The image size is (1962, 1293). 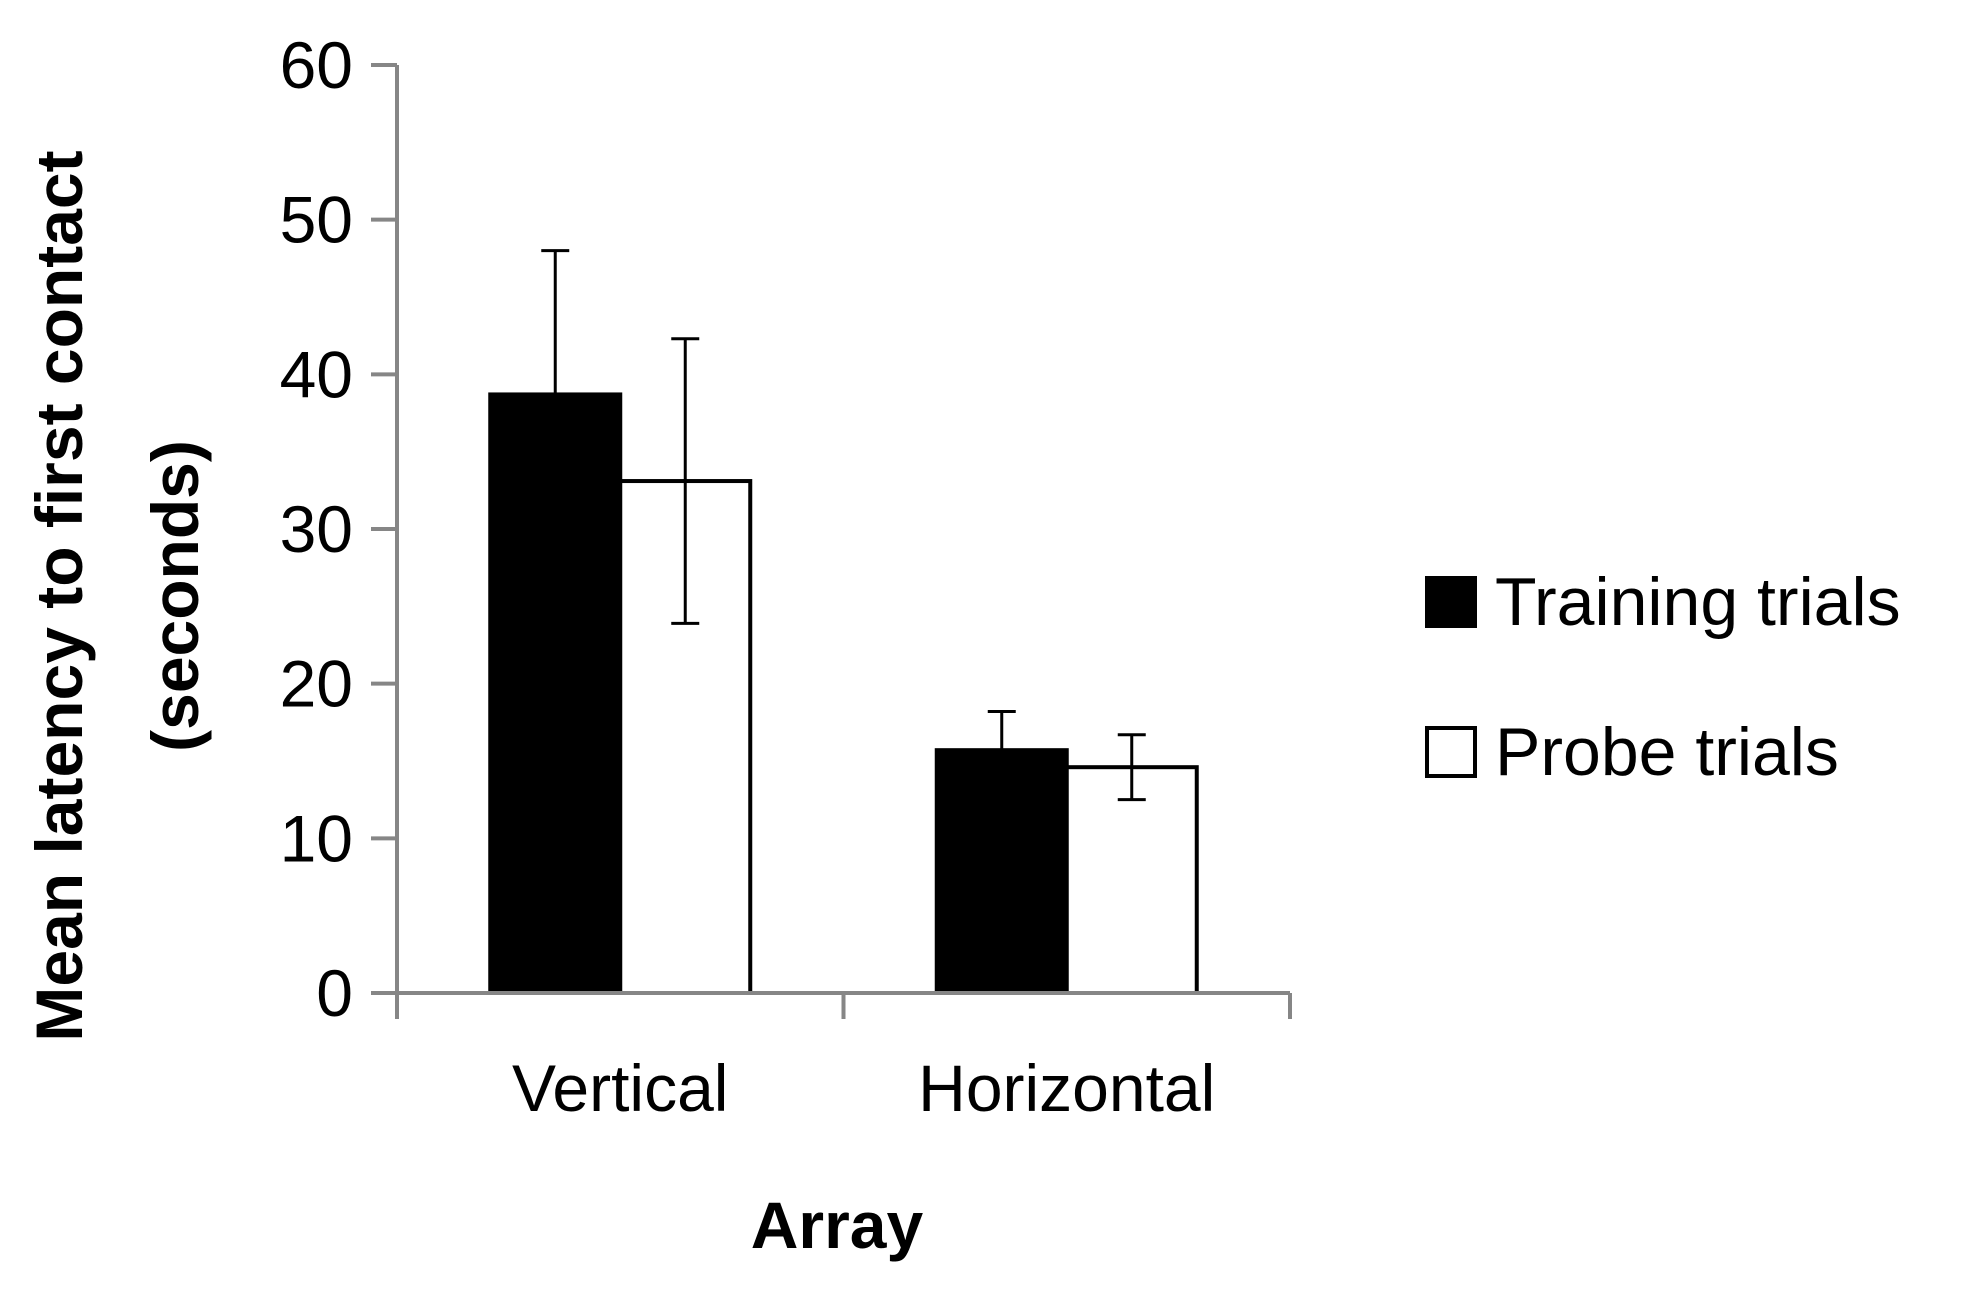 I want to click on x-tick-label-vertical: Vertical, so click(x=620, y=1088).